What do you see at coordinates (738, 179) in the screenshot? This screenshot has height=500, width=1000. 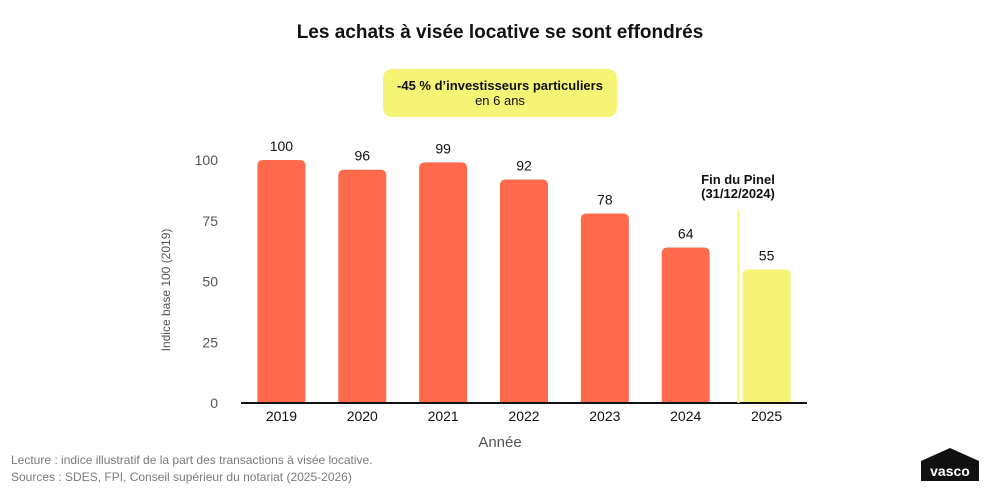 I see `annotation-line1: Fin du Pinel` at bounding box center [738, 179].